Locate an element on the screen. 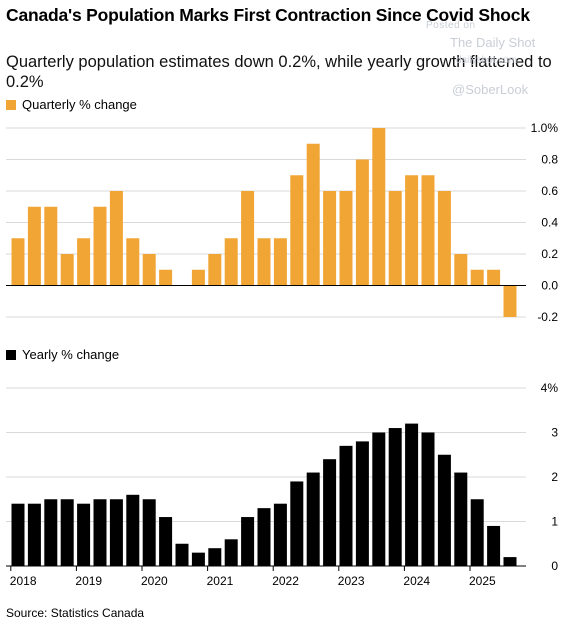 The height and width of the screenshot is (631, 564). x-tick-label: 2025 is located at coordinates (482, 581).